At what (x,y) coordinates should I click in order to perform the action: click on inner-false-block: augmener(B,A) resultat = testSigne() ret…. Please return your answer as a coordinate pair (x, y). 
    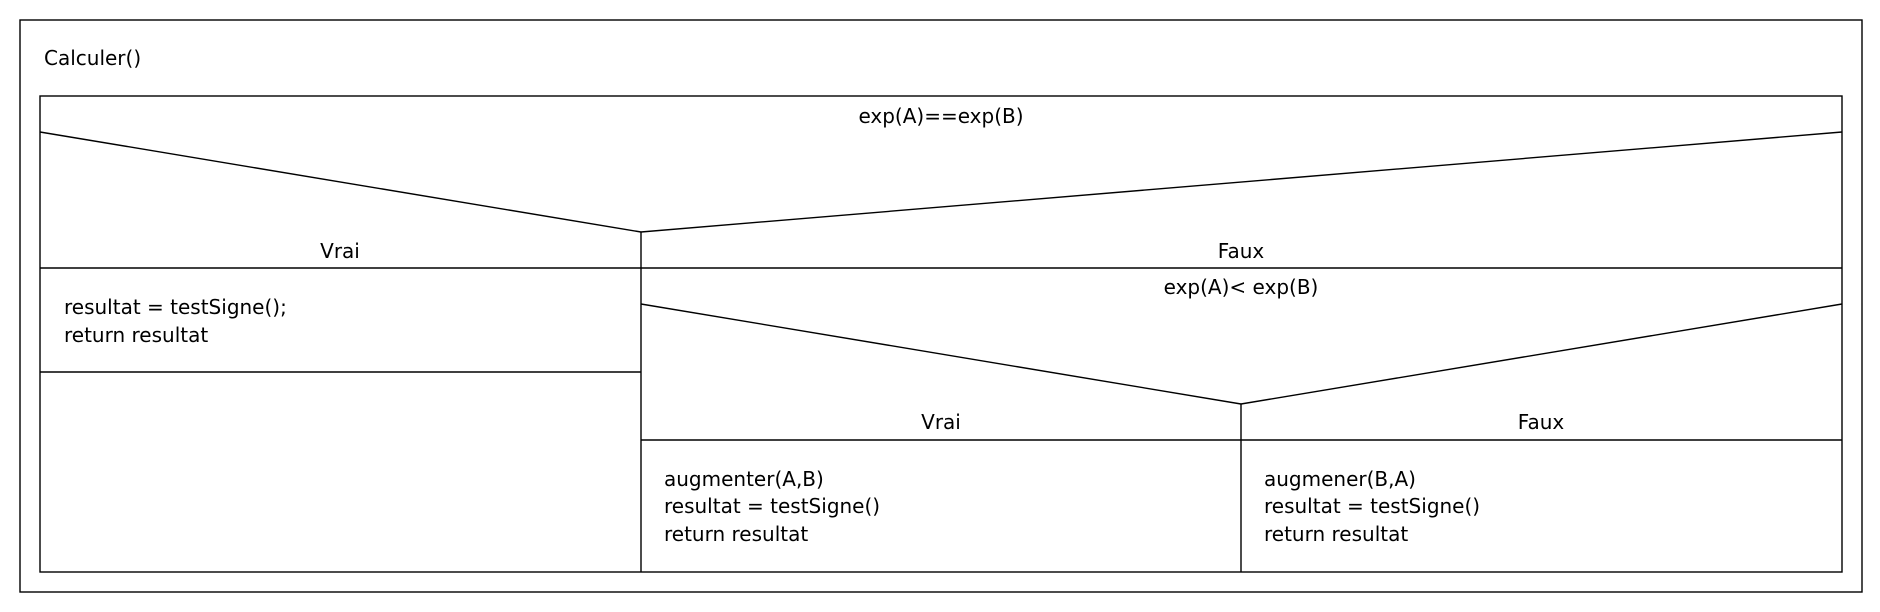
    Looking at the image, I should click on (1372, 506).